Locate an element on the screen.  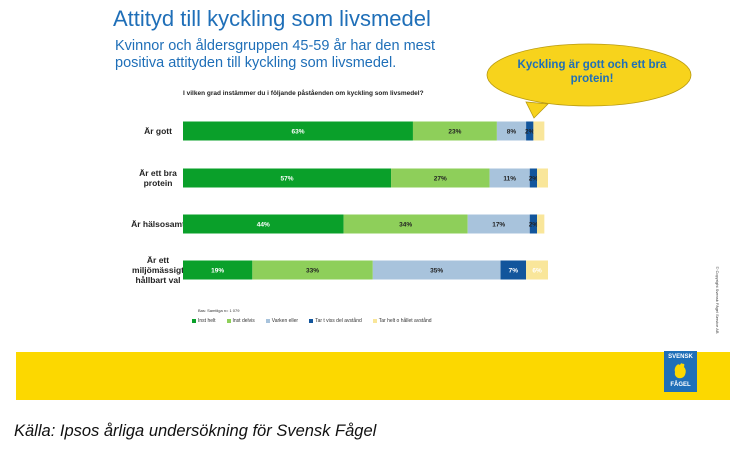
rooster-icon is located at coordinates (680, 371).